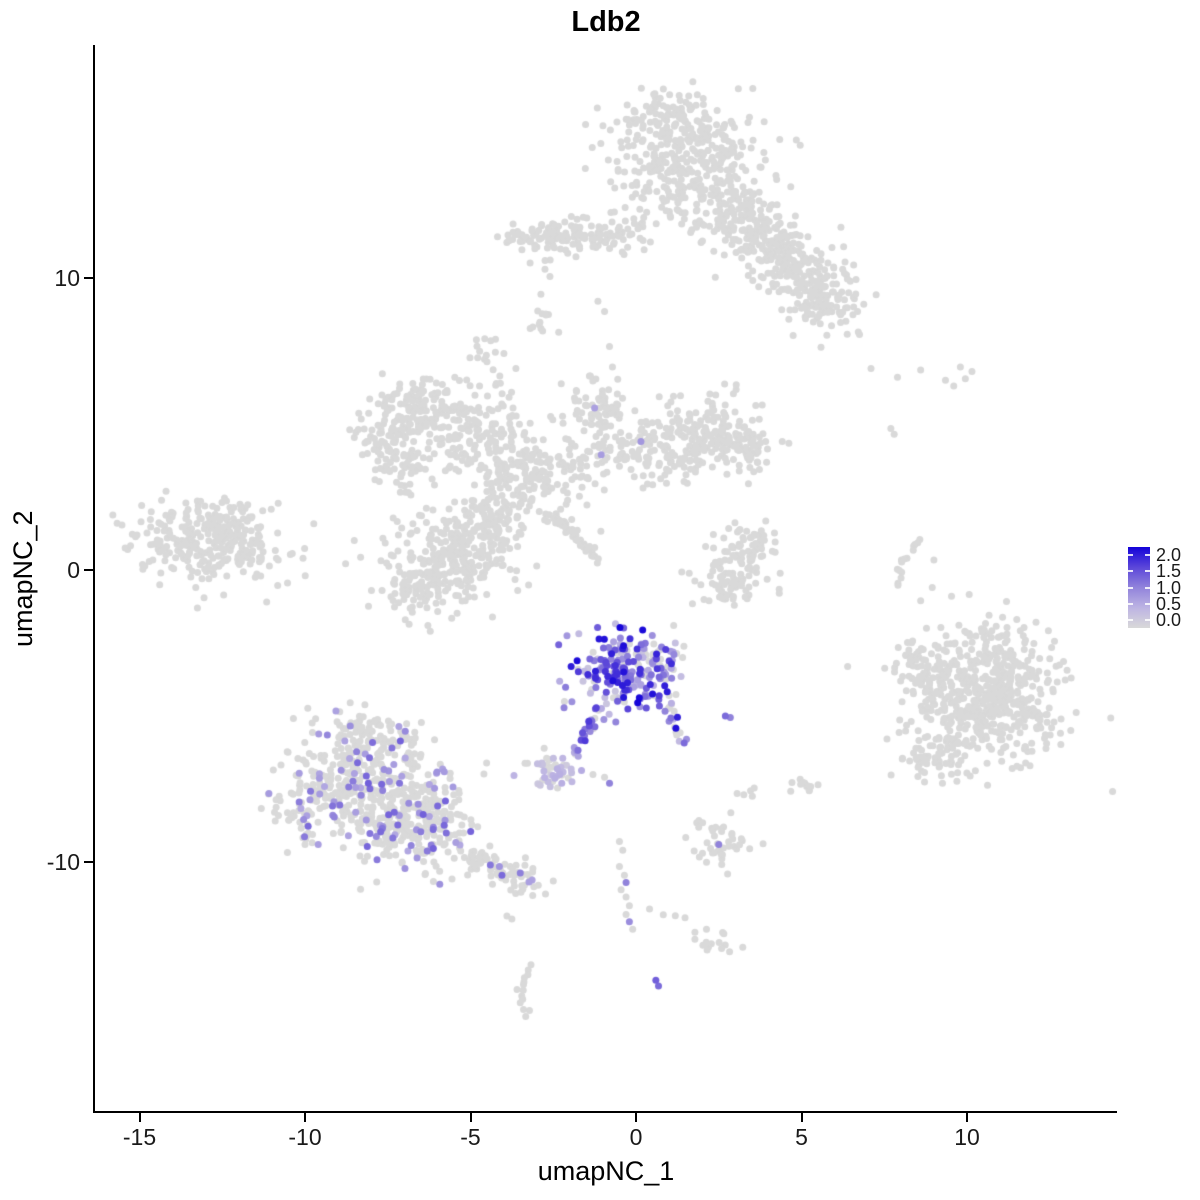 This screenshot has width=1200, height=1200. I want to click on x-tick-label: -15, so click(139, 1137).